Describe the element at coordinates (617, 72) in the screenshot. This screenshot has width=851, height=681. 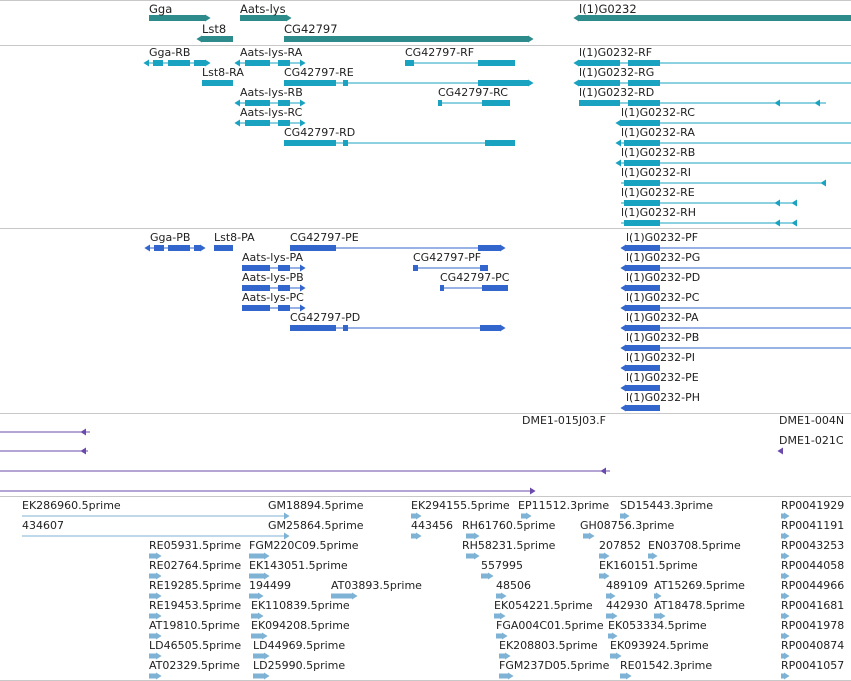
I see `transcript-label: l(1)G0232-RG` at that location.